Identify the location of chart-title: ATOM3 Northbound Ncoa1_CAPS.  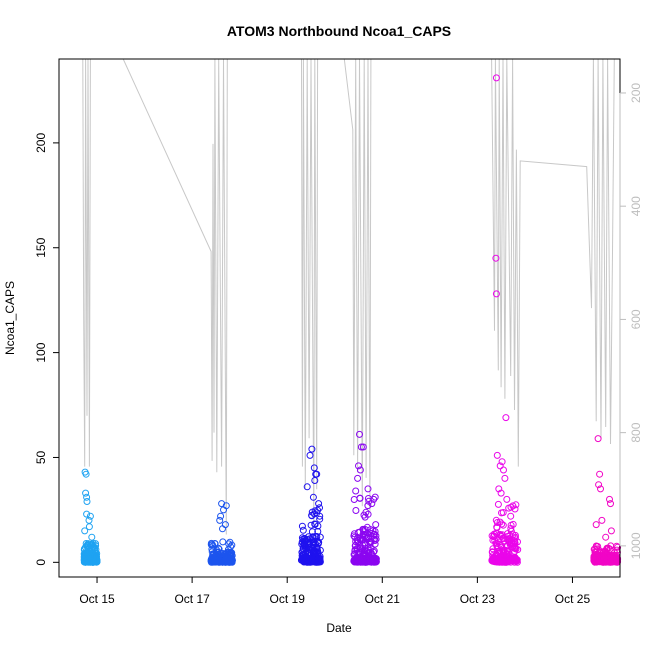
(339, 31).